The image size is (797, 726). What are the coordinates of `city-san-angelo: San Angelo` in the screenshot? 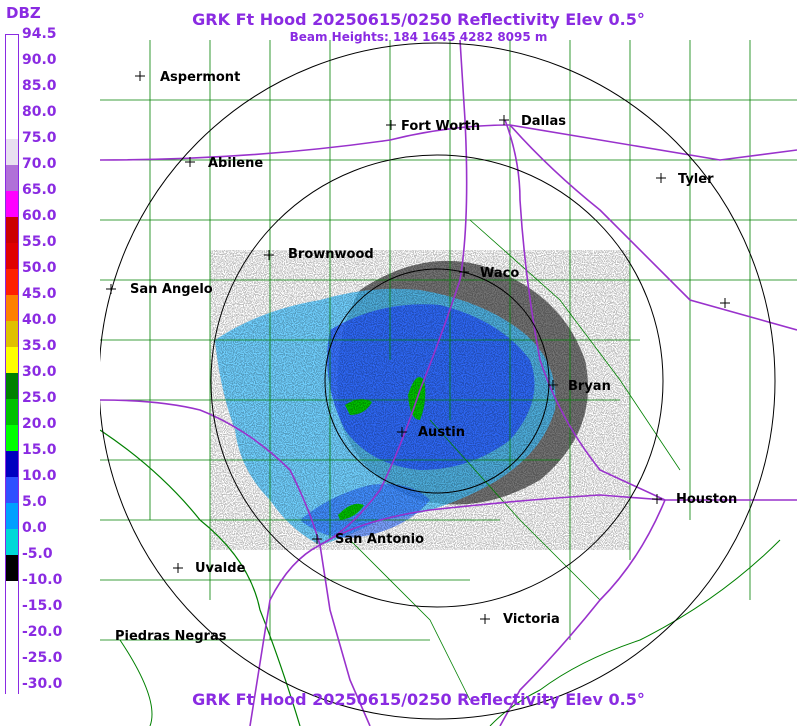 It's located at (159, 289).